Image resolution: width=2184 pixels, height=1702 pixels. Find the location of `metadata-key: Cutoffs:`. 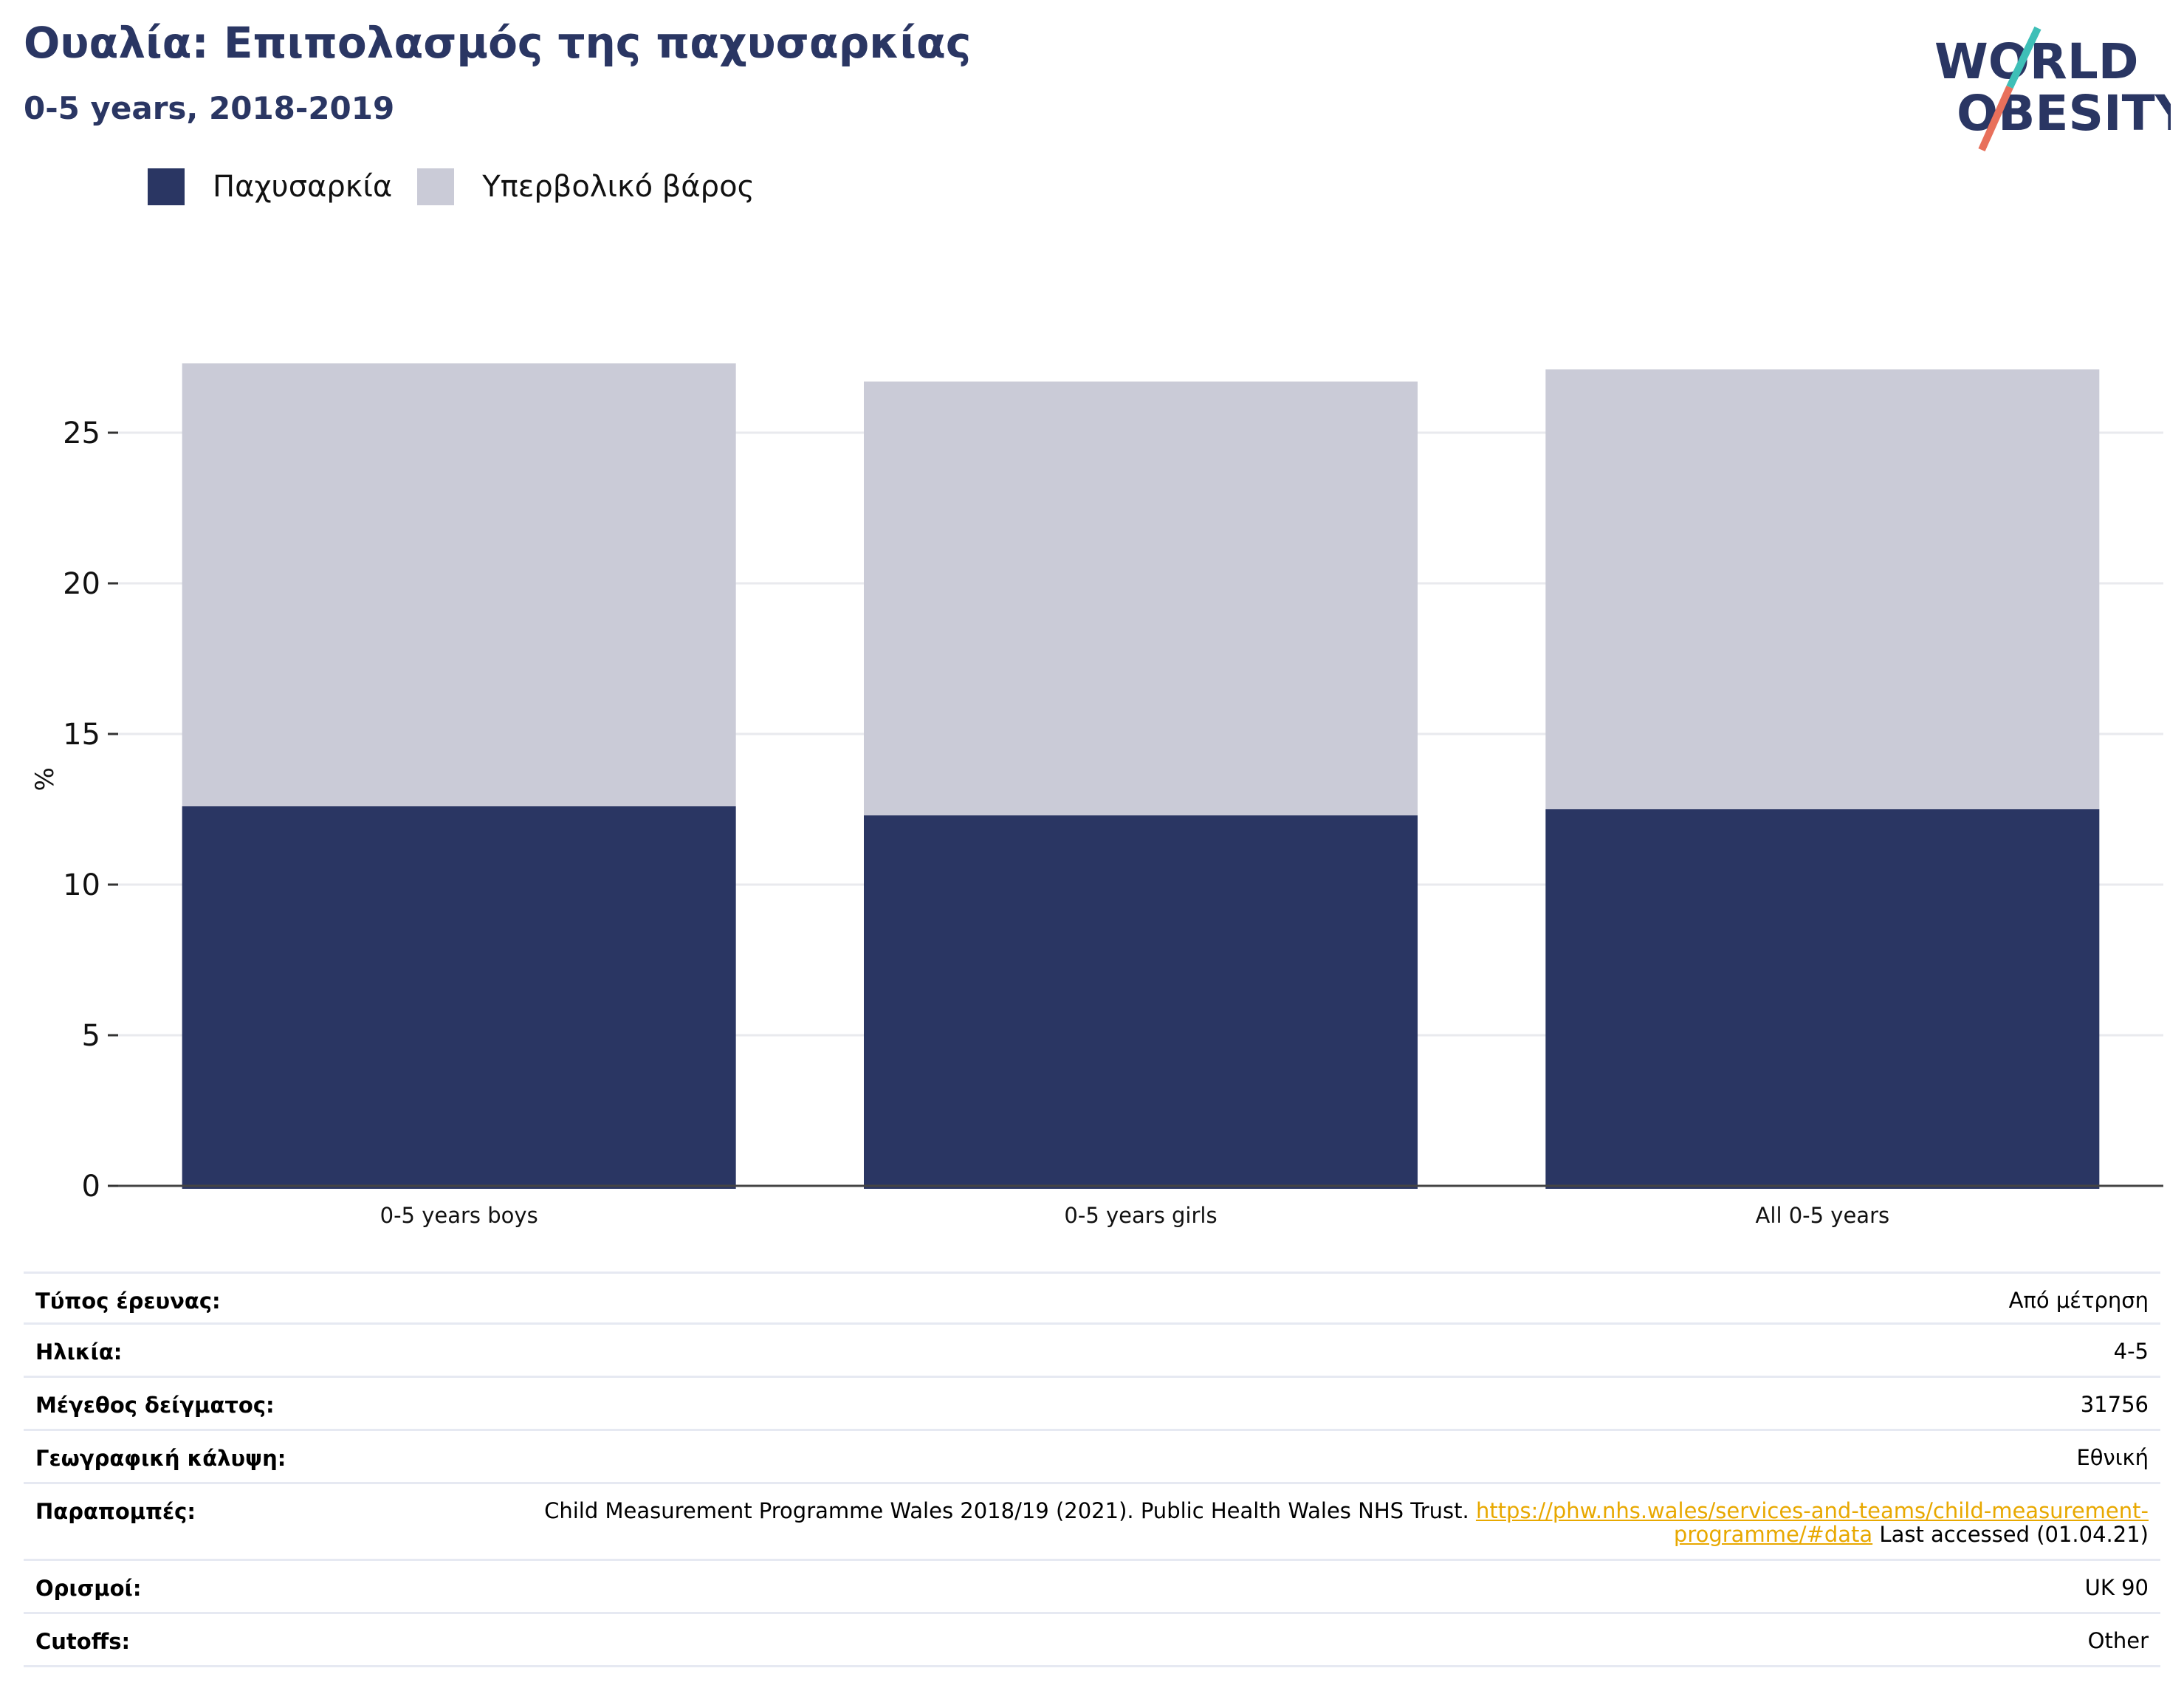

metadata-key: Cutoffs: is located at coordinates (83, 1641).